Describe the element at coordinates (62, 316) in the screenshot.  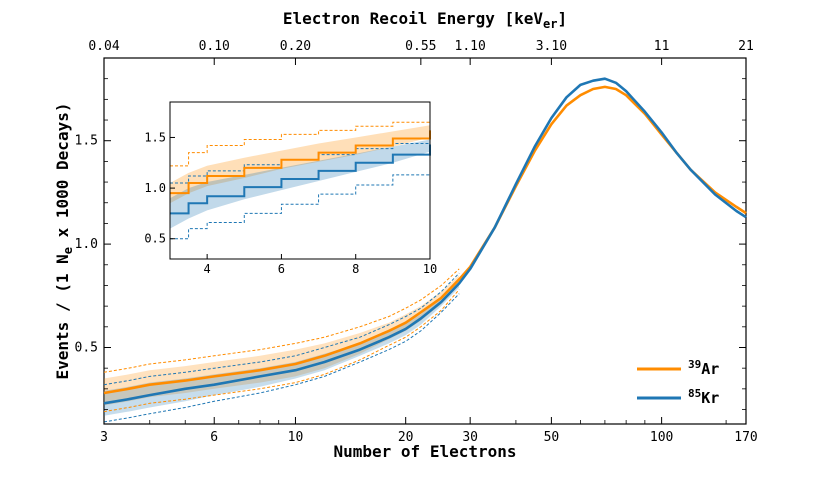
I see `y-axis-title-main: Events / (1 N` at that location.